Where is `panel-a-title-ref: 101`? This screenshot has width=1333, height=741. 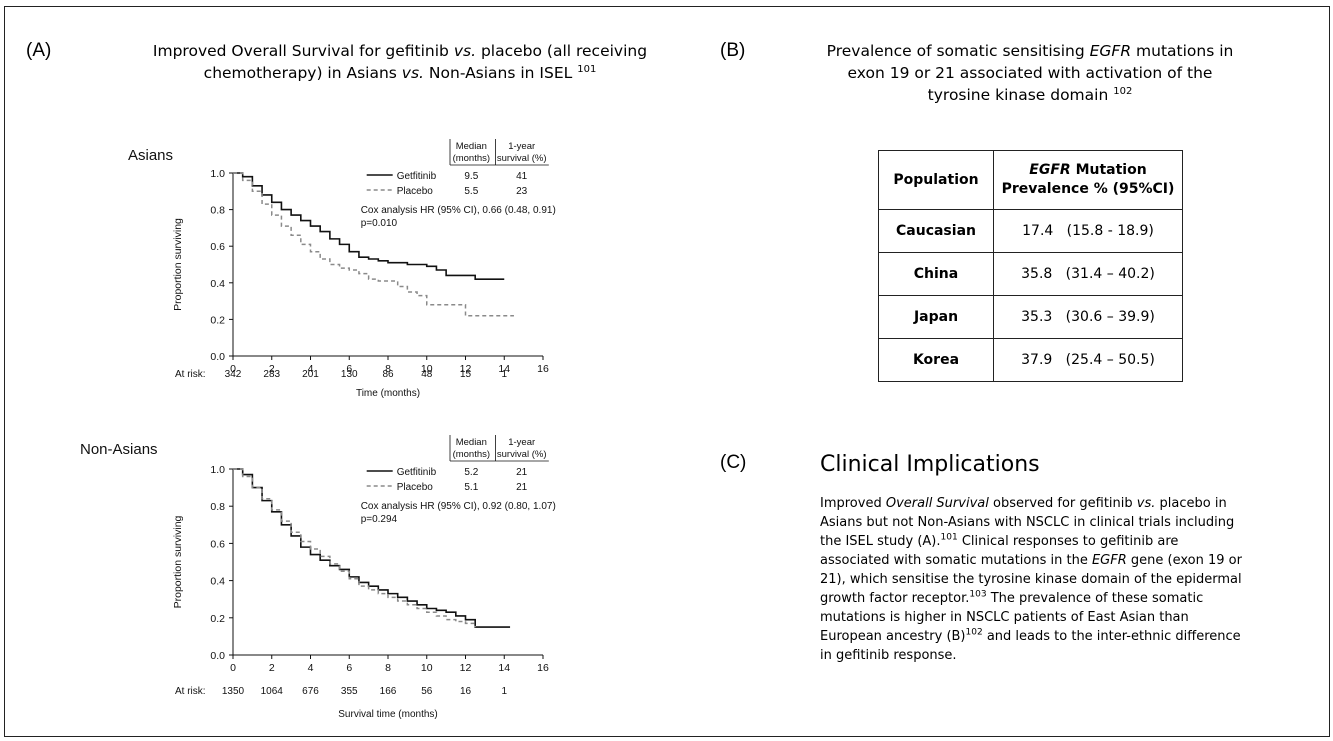 panel-a-title-ref: 101 is located at coordinates (587, 69).